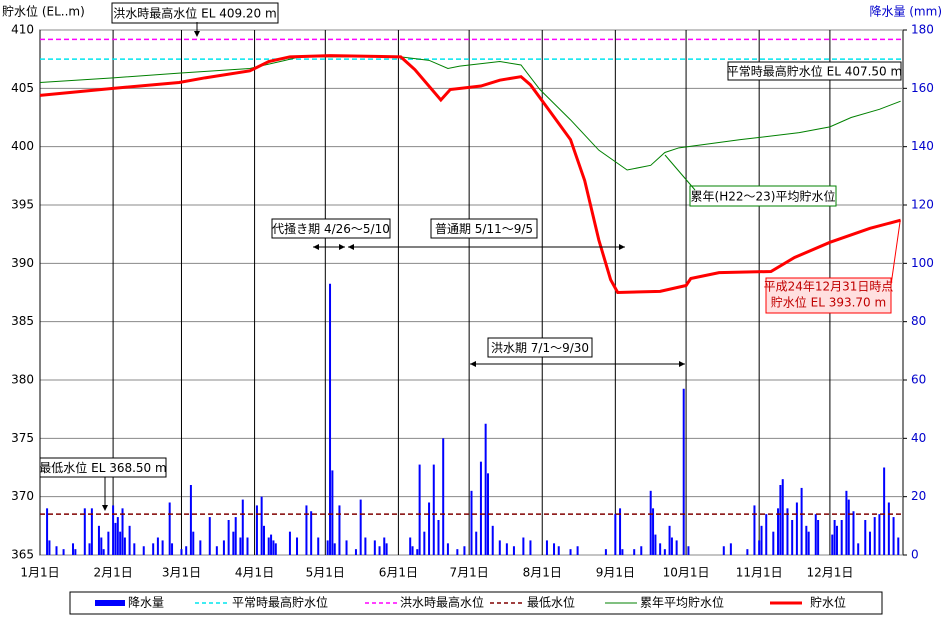 The height and width of the screenshot is (632, 944). I want to click on y-tick-label: 390, so click(22, 263).